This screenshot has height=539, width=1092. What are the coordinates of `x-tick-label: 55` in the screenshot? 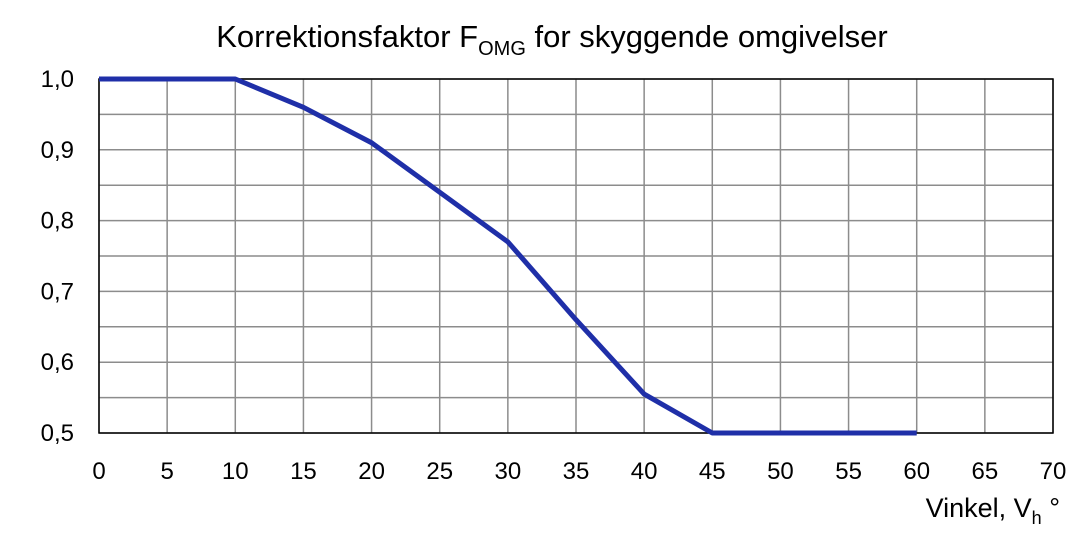 It's located at (848, 471).